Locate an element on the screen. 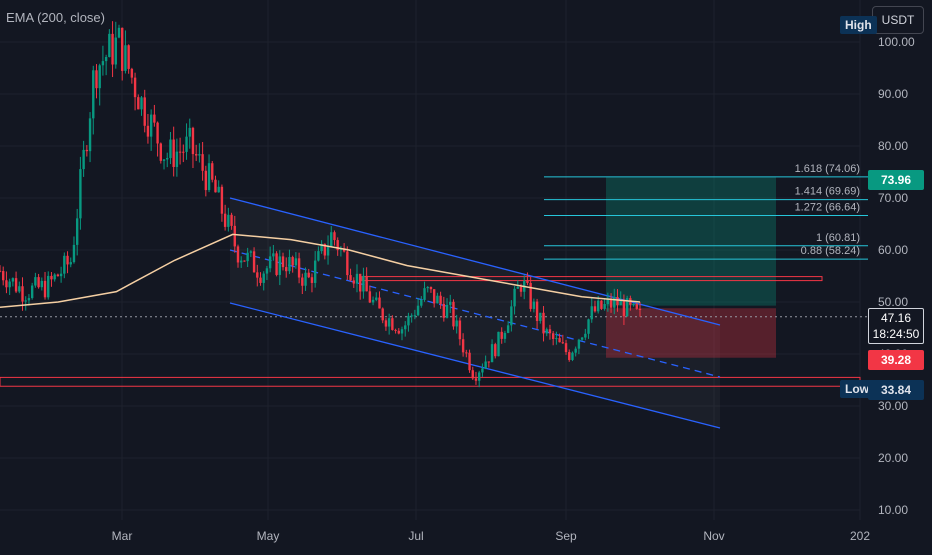 This screenshot has width=932, height=555. x-tick-label: May is located at coordinates (268, 536).